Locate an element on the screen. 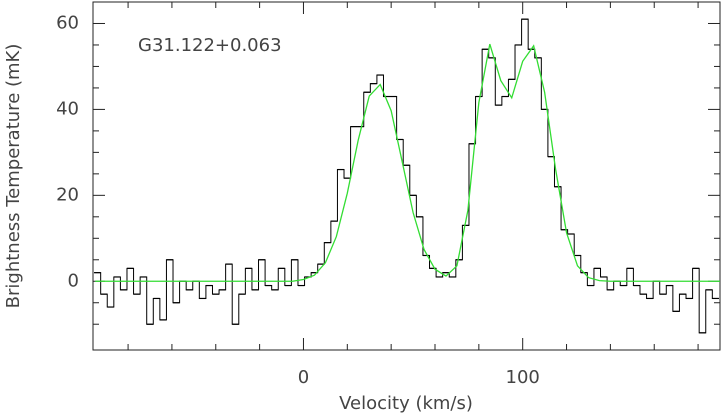 This screenshot has width=722, height=419. x-tick-label: 100 is located at coordinates (523, 377).